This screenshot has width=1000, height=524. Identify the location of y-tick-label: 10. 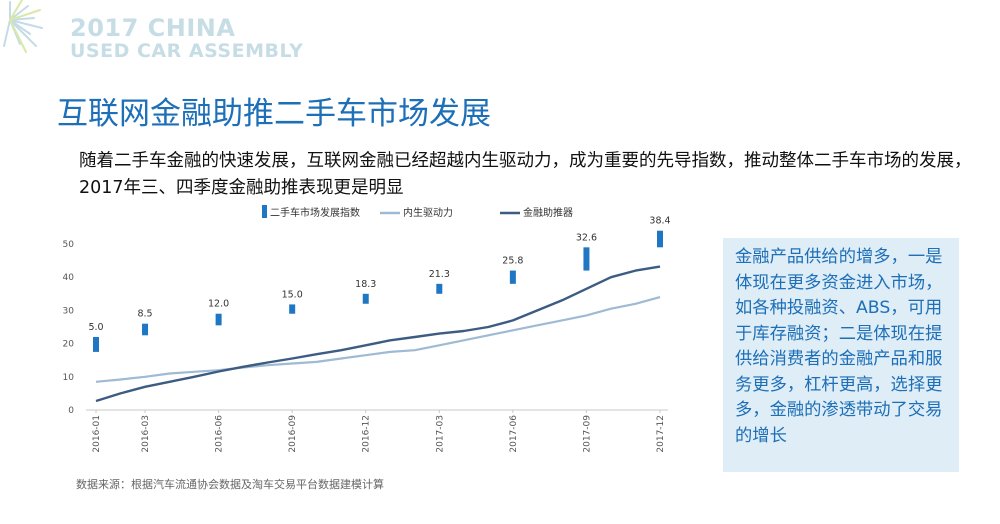
(69, 378).